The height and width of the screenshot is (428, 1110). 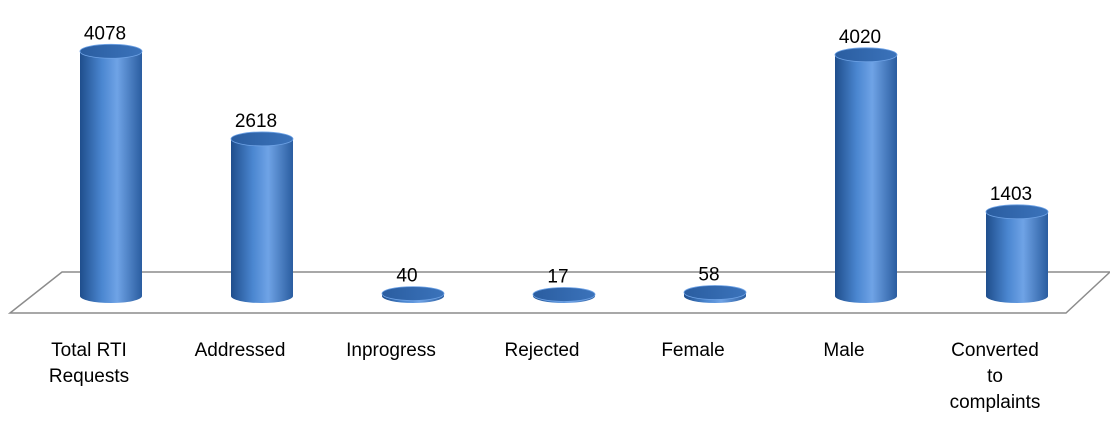 I want to click on value-label-3: 17, so click(x=557, y=277).